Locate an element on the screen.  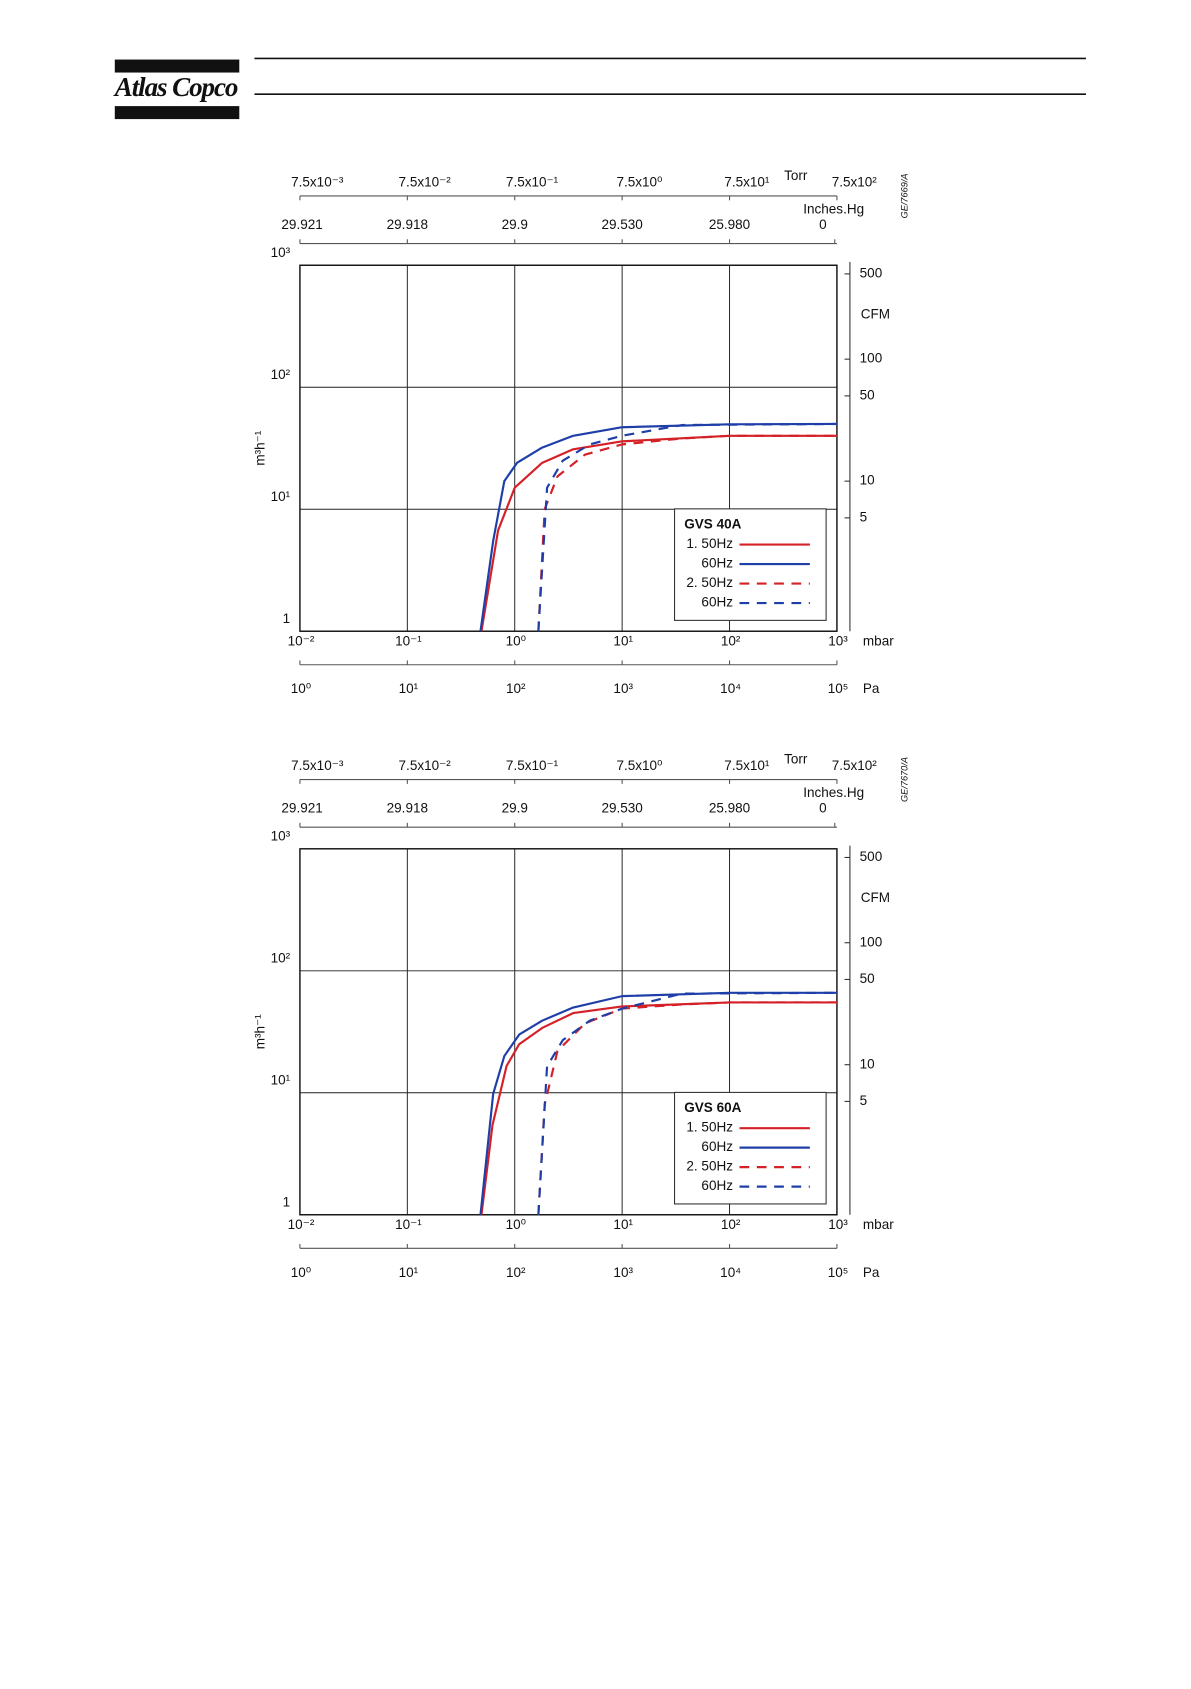
drawing-code: GE/7670/A is located at coordinates (905, 779).